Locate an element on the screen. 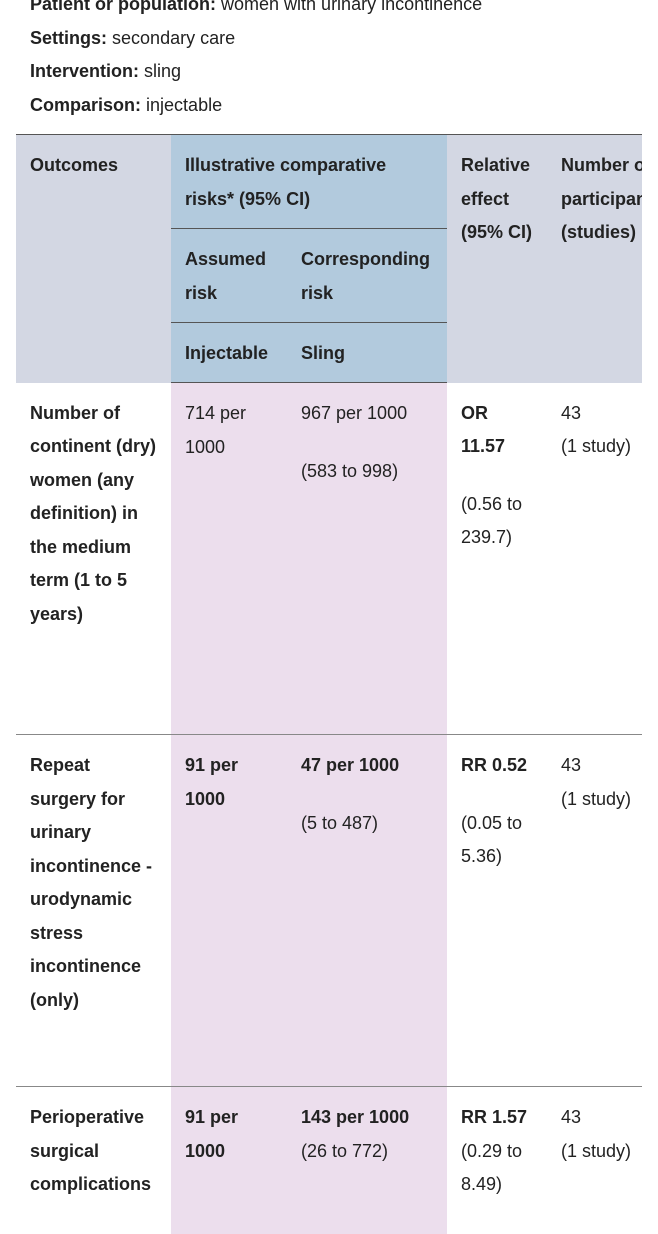 The image size is (658, 1234). corresponding-ci: (26 to 772) is located at coordinates (368, 1152).